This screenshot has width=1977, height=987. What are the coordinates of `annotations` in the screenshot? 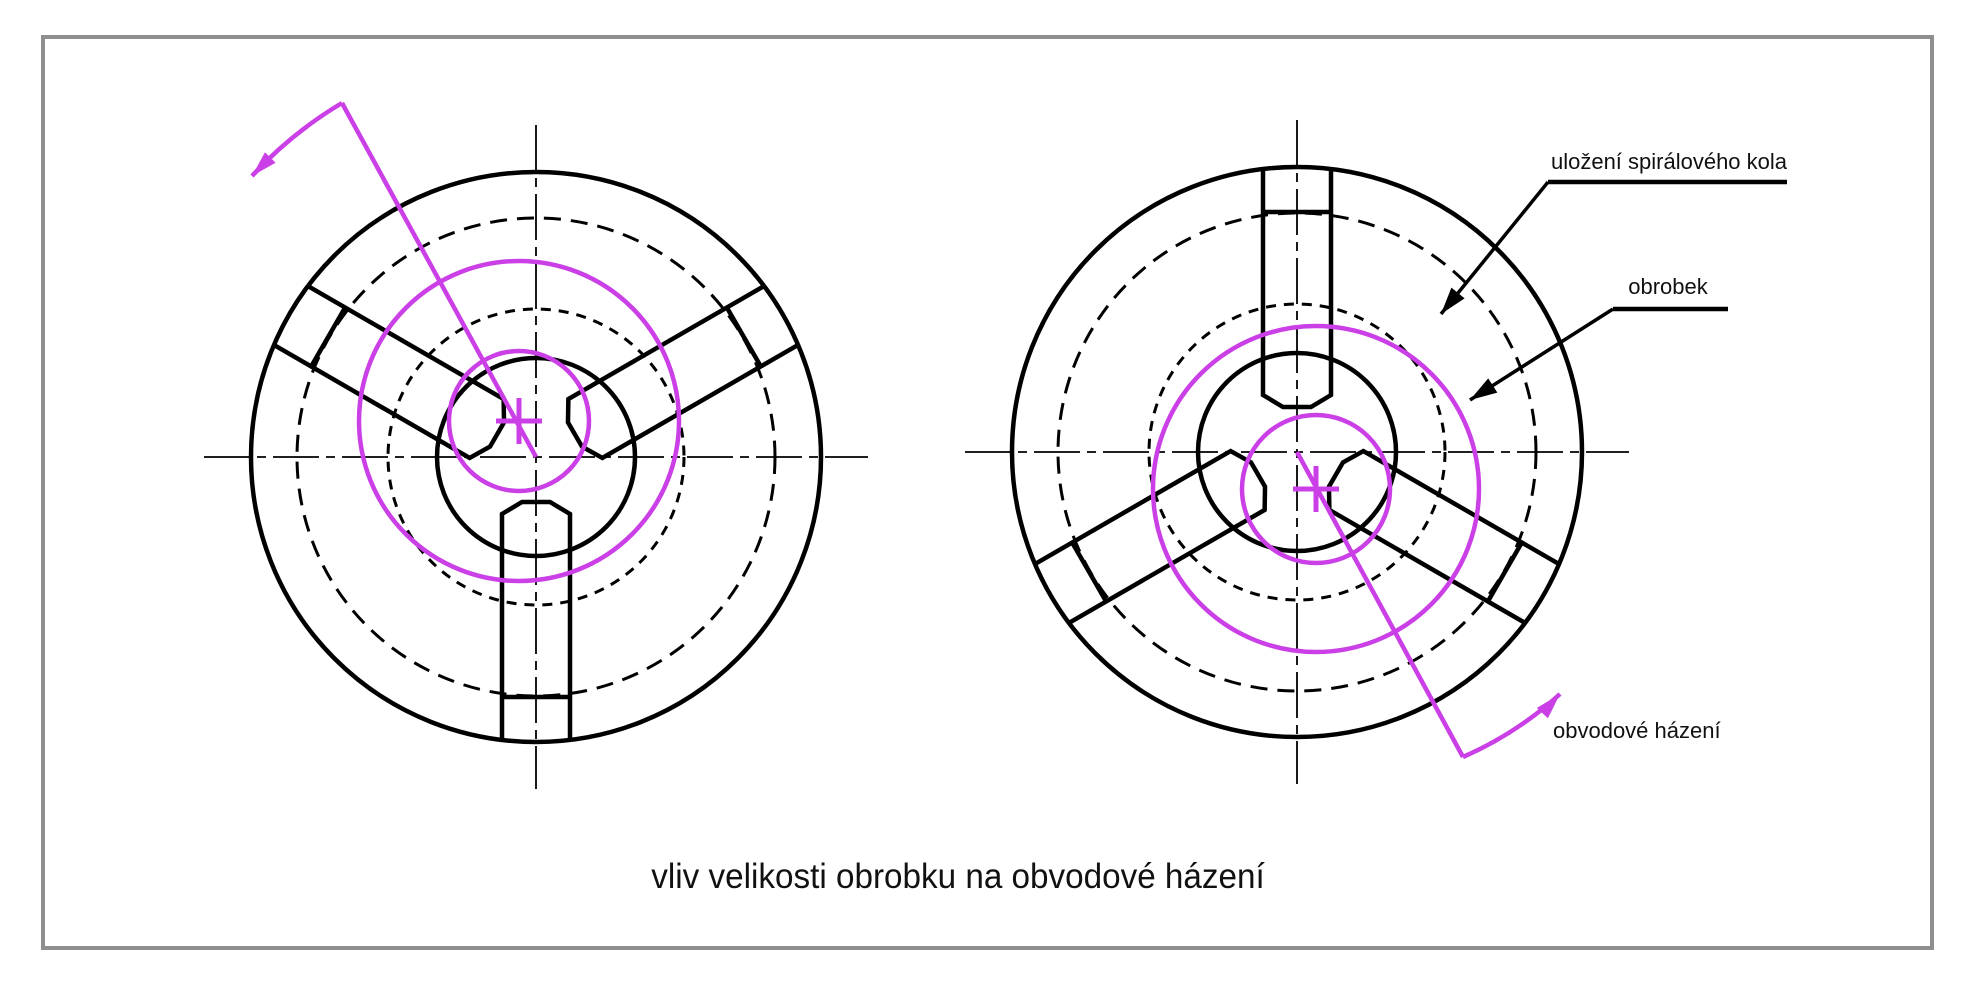 It's located at (1613, 290).